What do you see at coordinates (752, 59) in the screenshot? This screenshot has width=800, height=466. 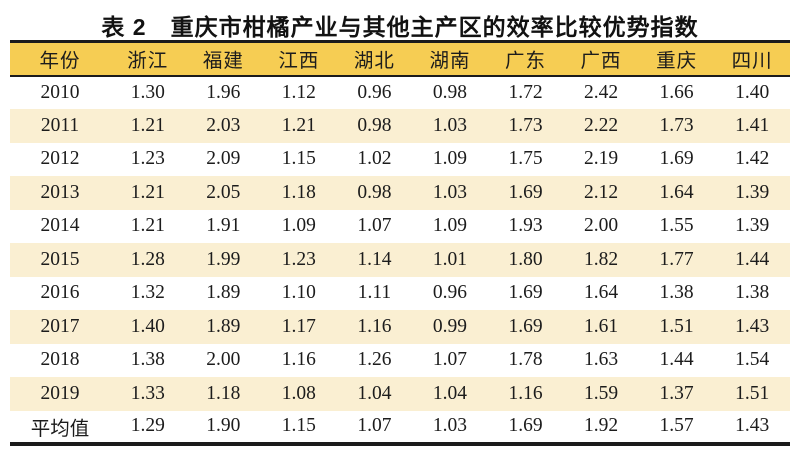 I see `col-header-sichuan: 四川` at bounding box center [752, 59].